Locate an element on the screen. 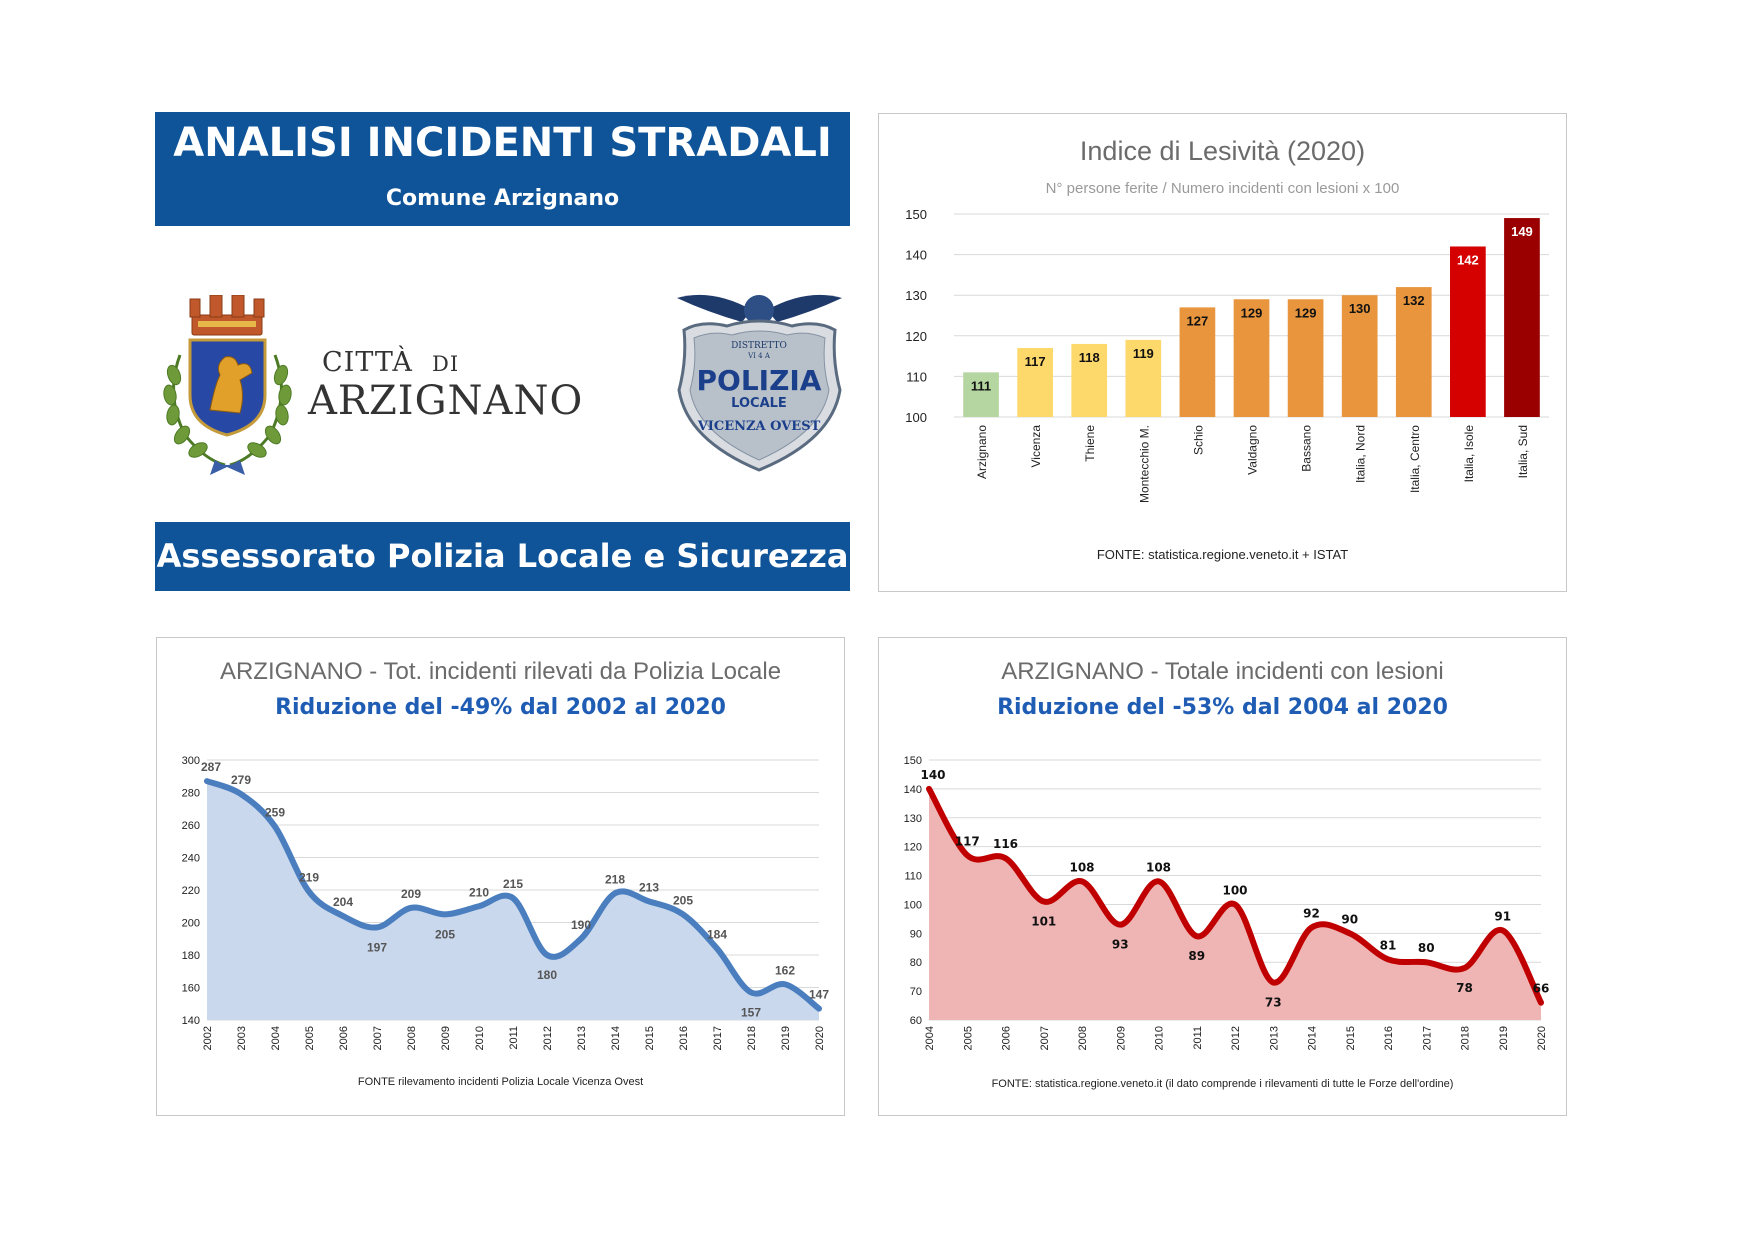  x-category-label: Italia, Isole is located at coordinates (1469, 454).